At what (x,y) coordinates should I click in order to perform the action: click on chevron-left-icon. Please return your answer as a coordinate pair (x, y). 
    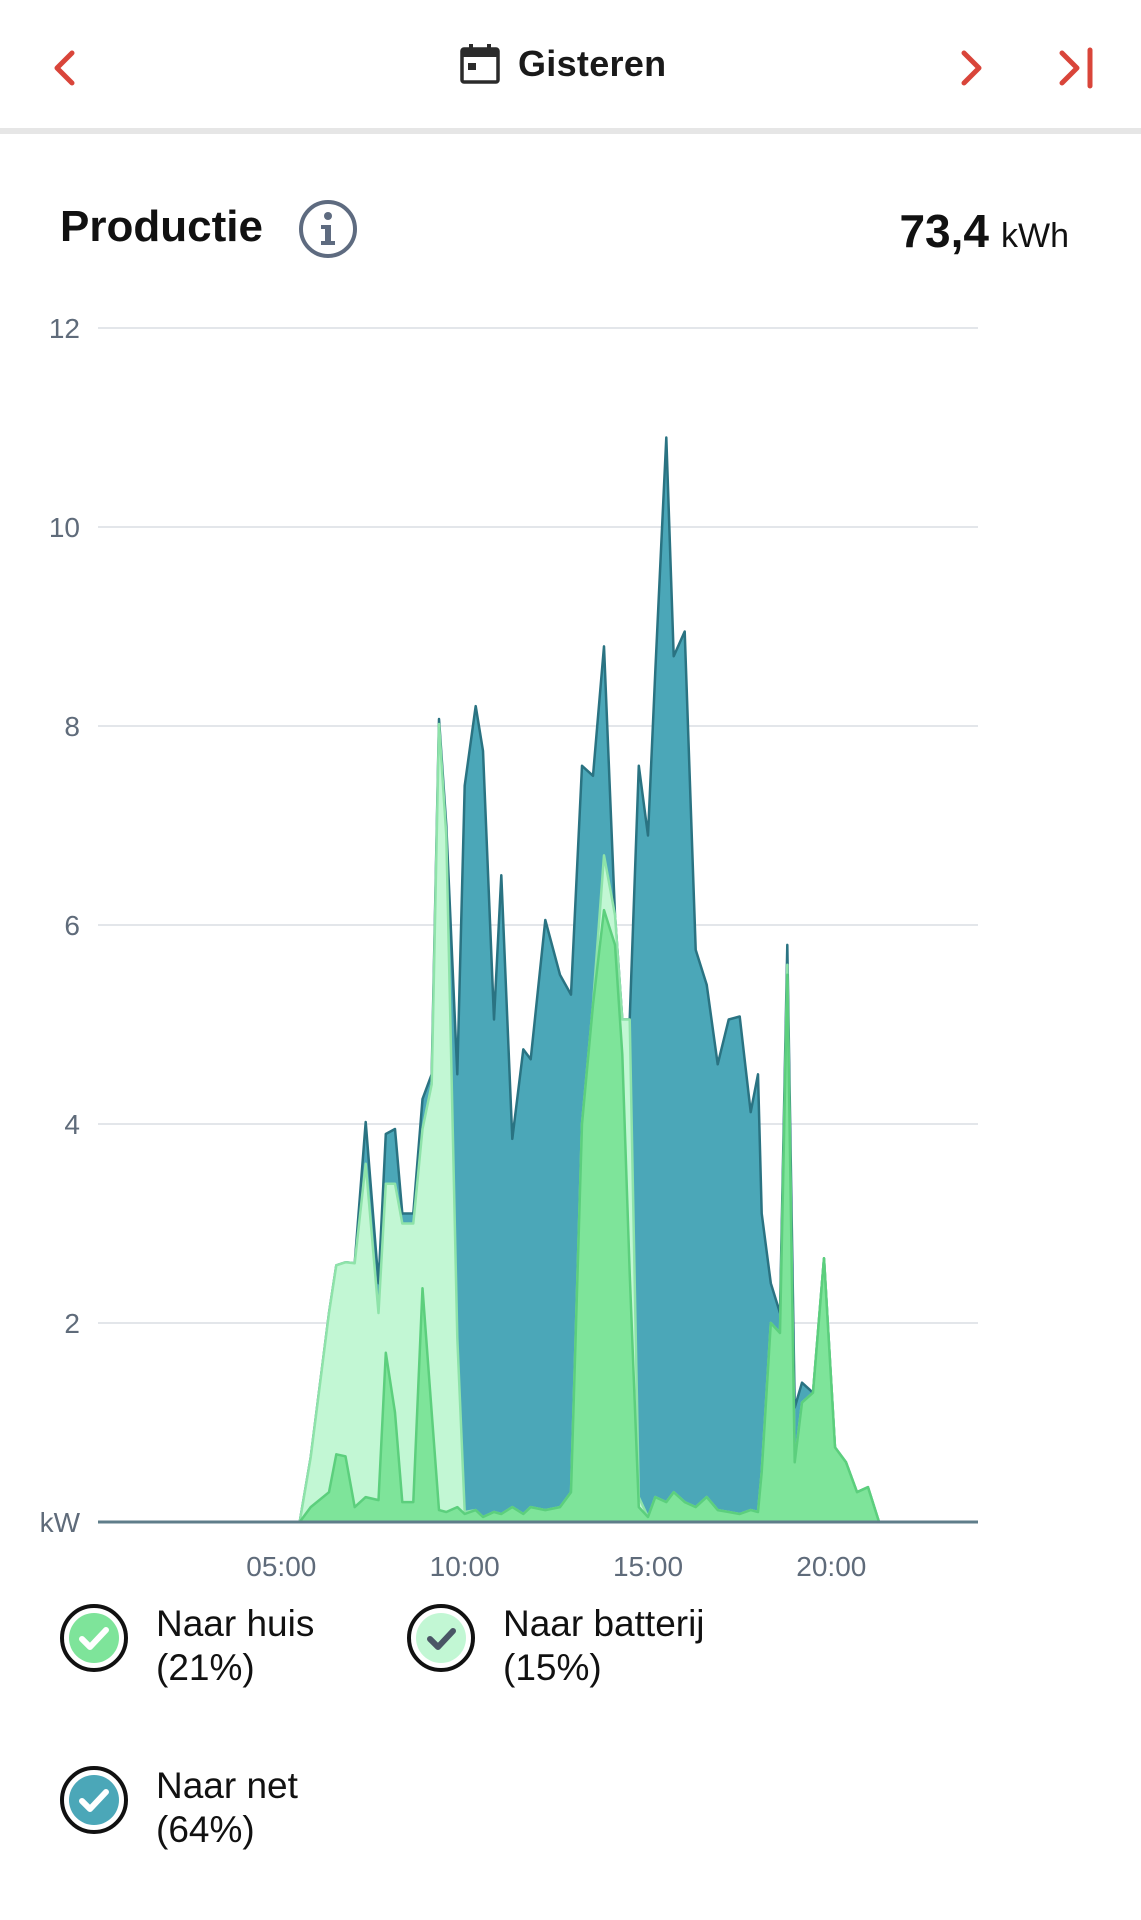
    Looking at the image, I should click on (64, 68).